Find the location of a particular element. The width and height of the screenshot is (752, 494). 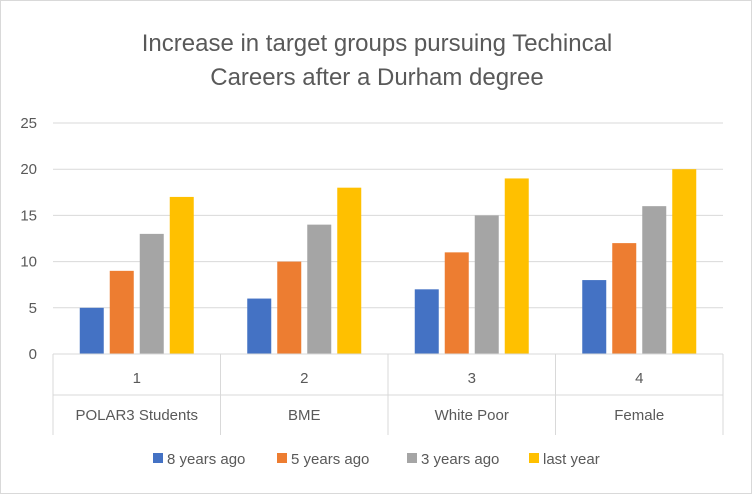

legend-label: 3 years ago is located at coordinates (460, 459).